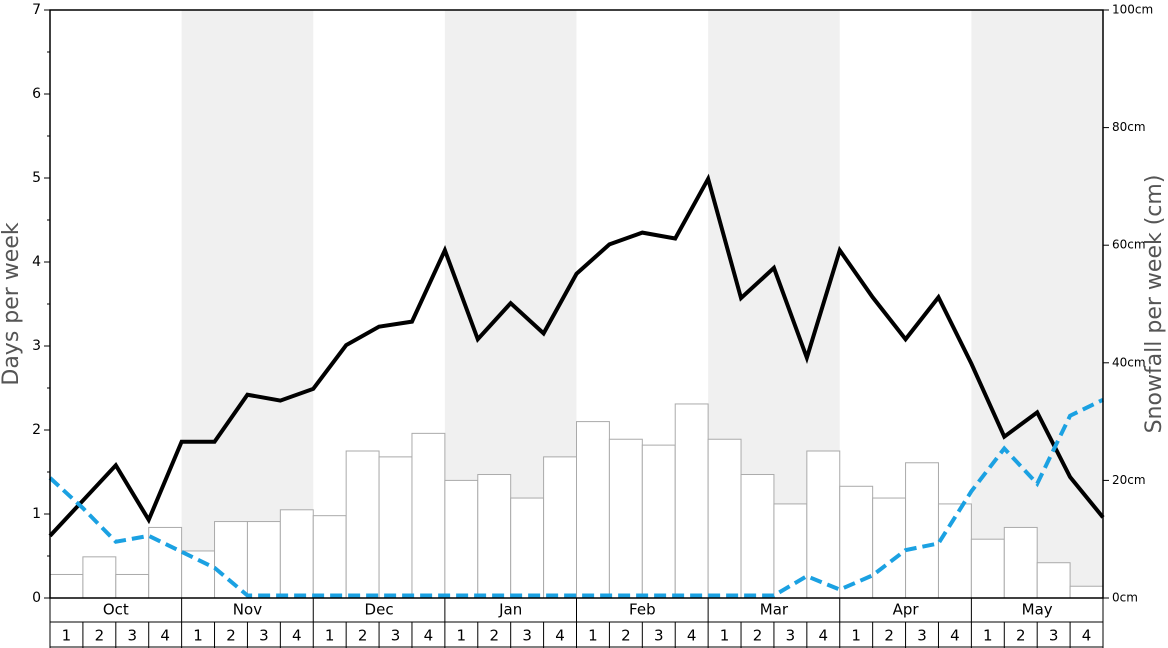 This screenshot has height=648, width=1168. I want to click on month-label: Feb, so click(642, 610).